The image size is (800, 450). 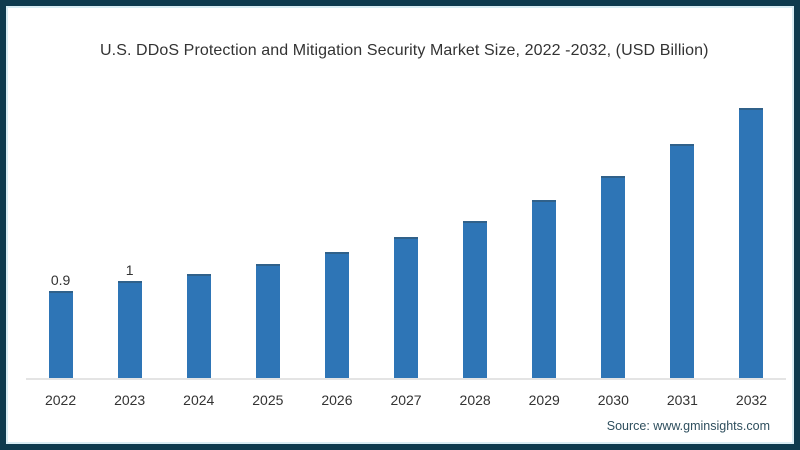 I want to click on bar-cell-2027, so click(x=405, y=307).